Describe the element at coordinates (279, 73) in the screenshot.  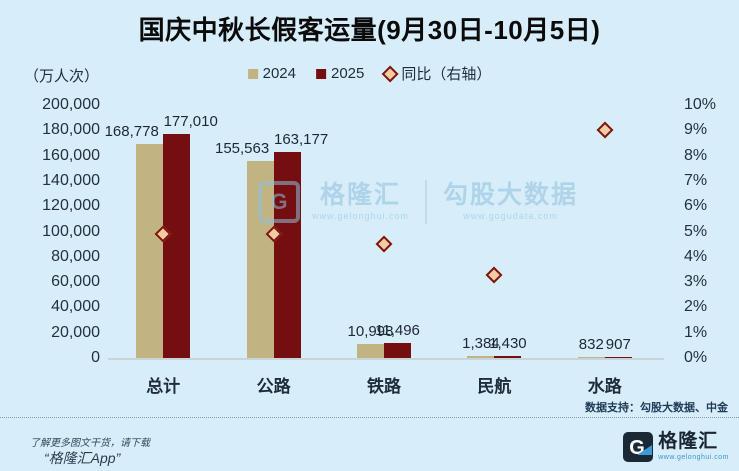
I see `legend-2024-label: 2024` at that location.